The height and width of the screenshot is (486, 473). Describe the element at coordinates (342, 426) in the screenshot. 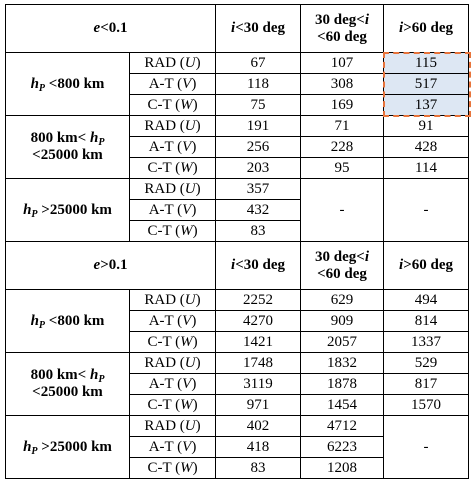

I see `cell: 4712` at that location.